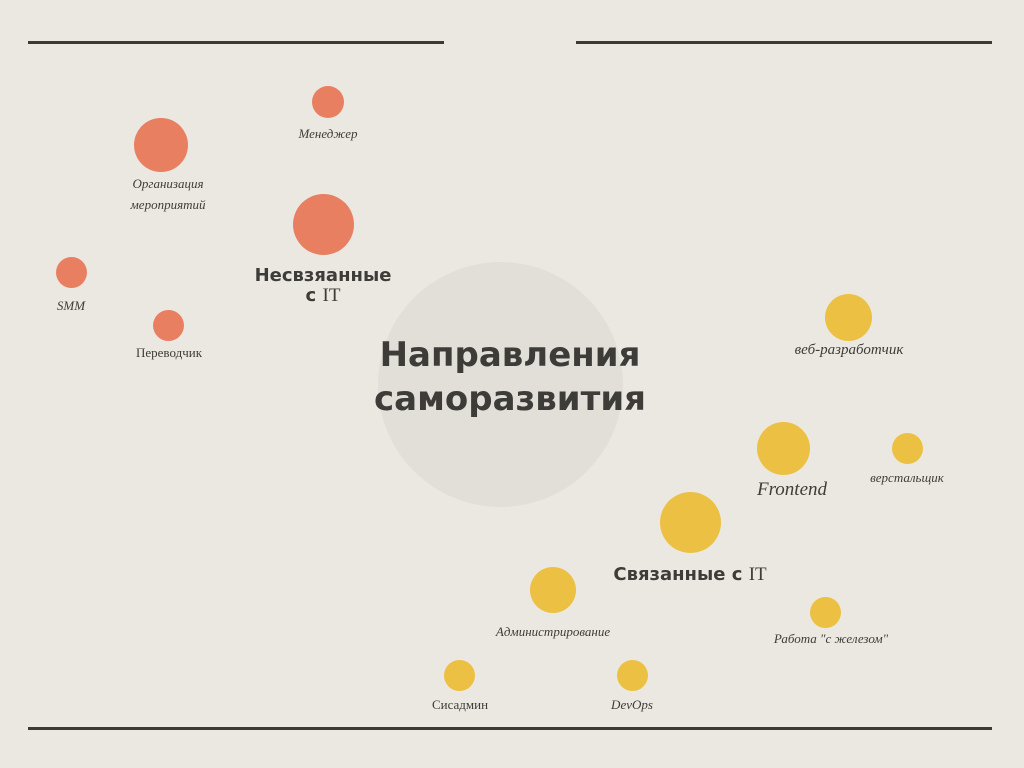 Image resolution: width=1024 pixels, height=768 pixels. What do you see at coordinates (907, 477) in the screenshot?
I see `layout-label: верстальщик` at bounding box center [907, 477].